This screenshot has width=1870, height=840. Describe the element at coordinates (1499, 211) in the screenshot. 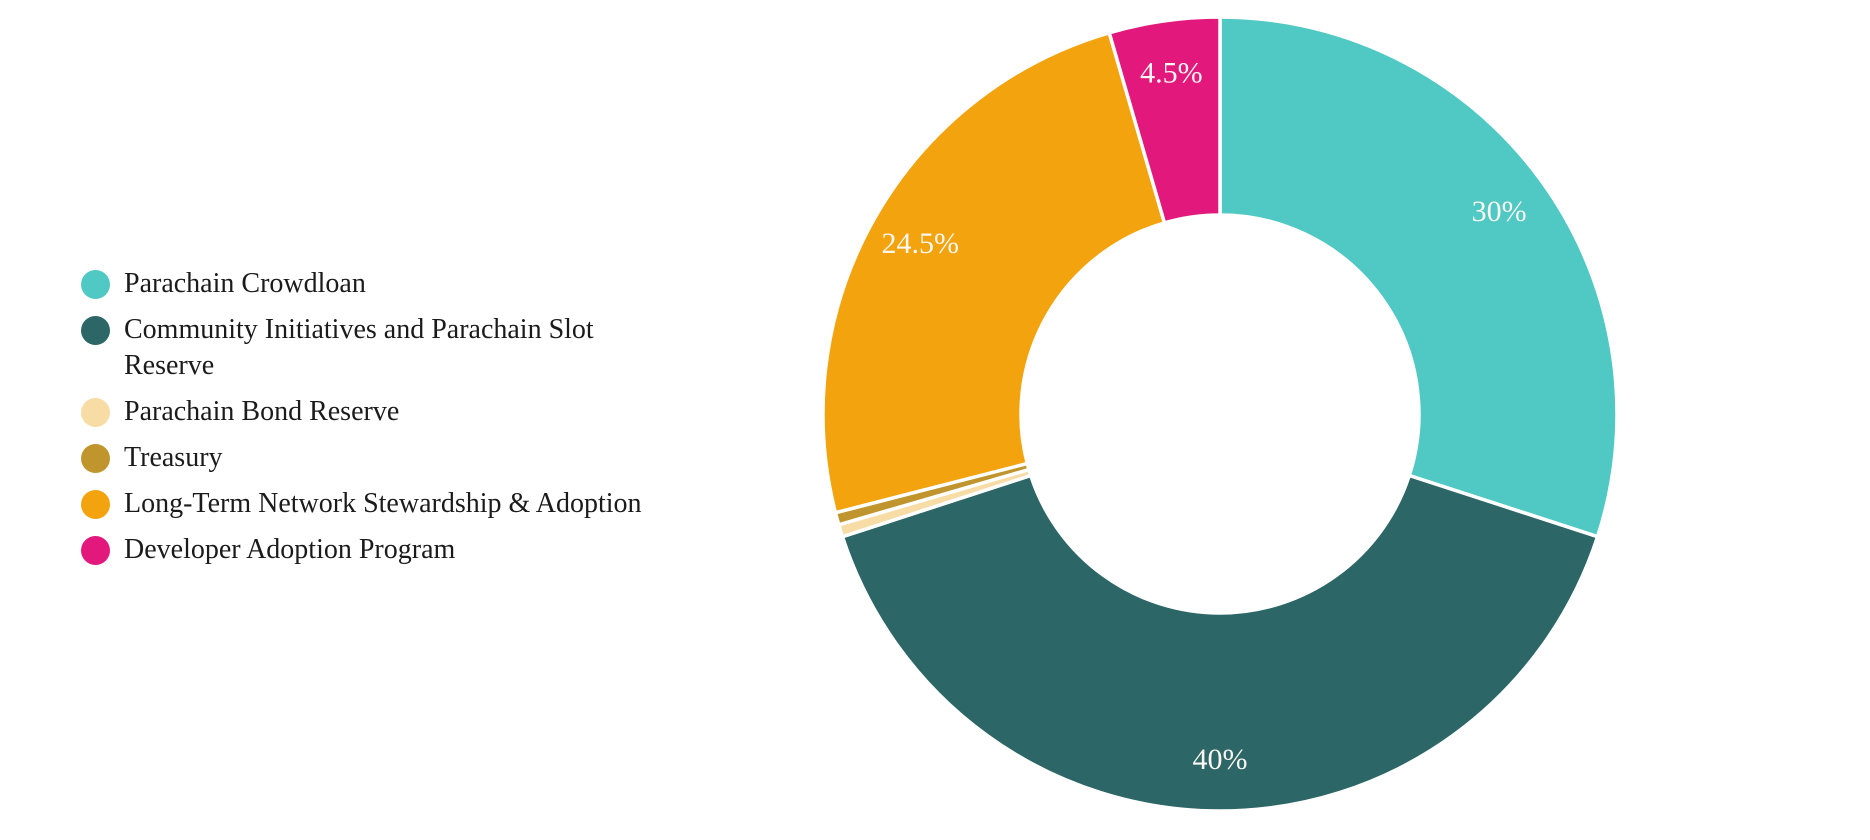

I see `slice-percent-label-parachain-crowdloan: 30%` at that location.